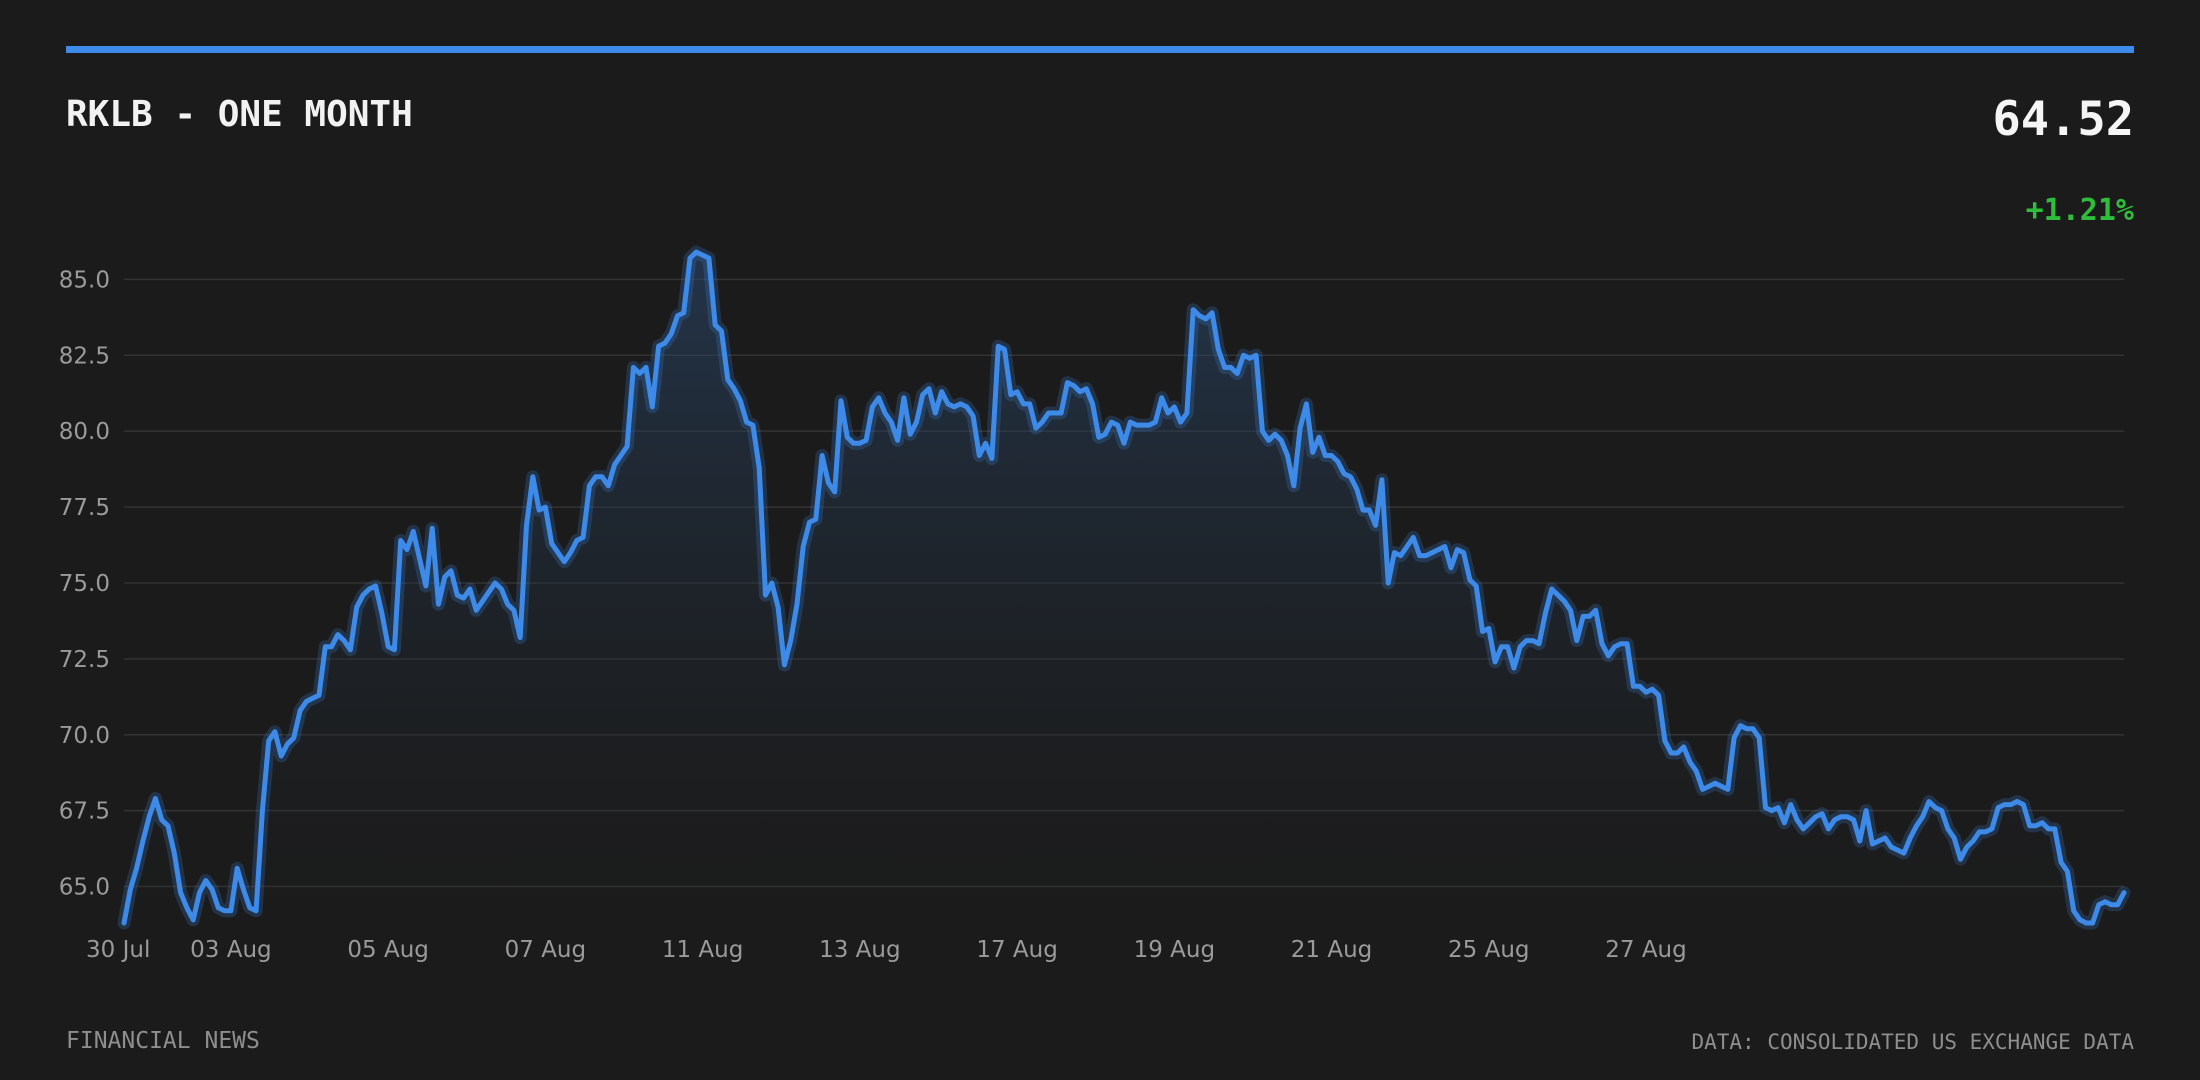  I want to click on x-tick-label: 13 Aug, so click(860, 950).